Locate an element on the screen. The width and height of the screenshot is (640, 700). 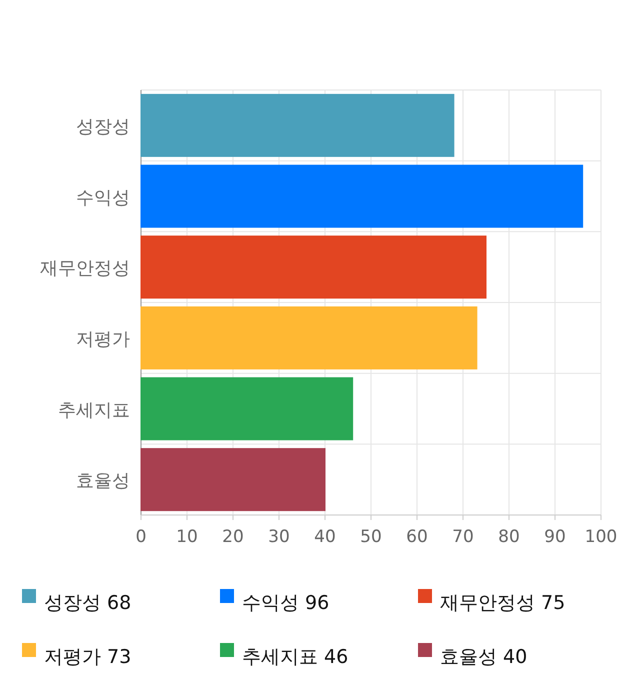
legend-label: 저평가 73 is located at coordinates (88, 657).